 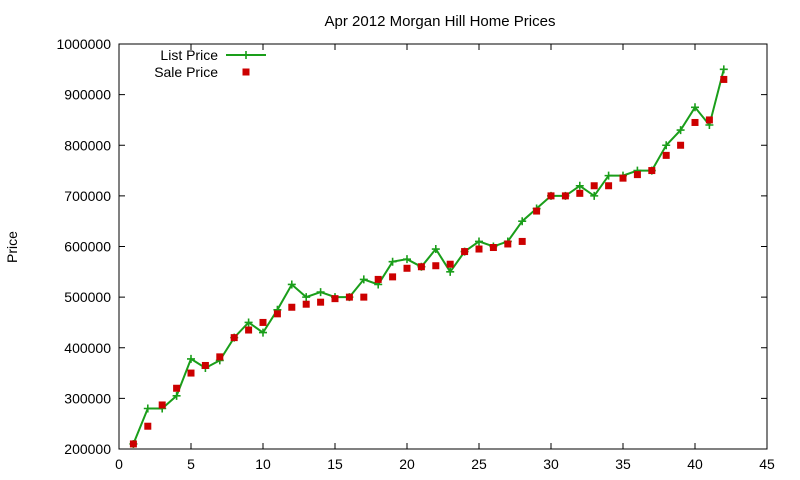 I want to click on x-tick-label: 20, so click(x=407, y=464).